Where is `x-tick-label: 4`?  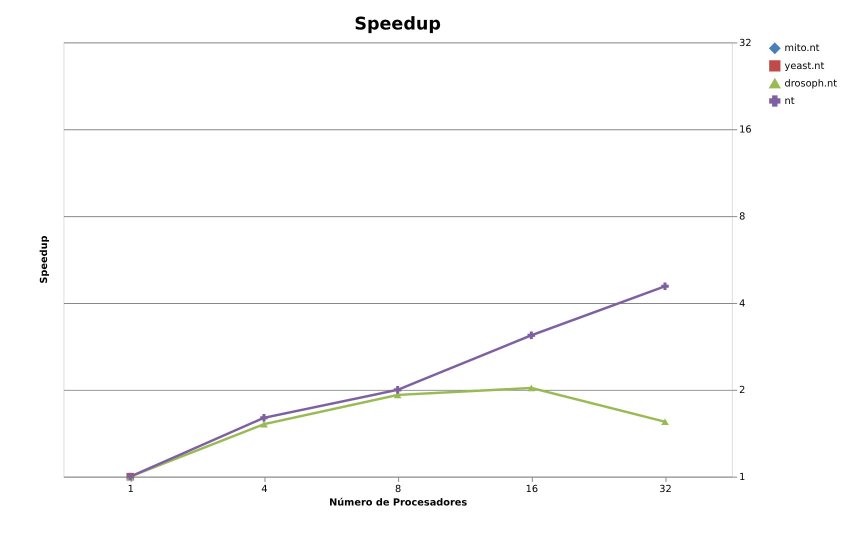
x-tick-label: 4 is located at coordinates (264, 489).